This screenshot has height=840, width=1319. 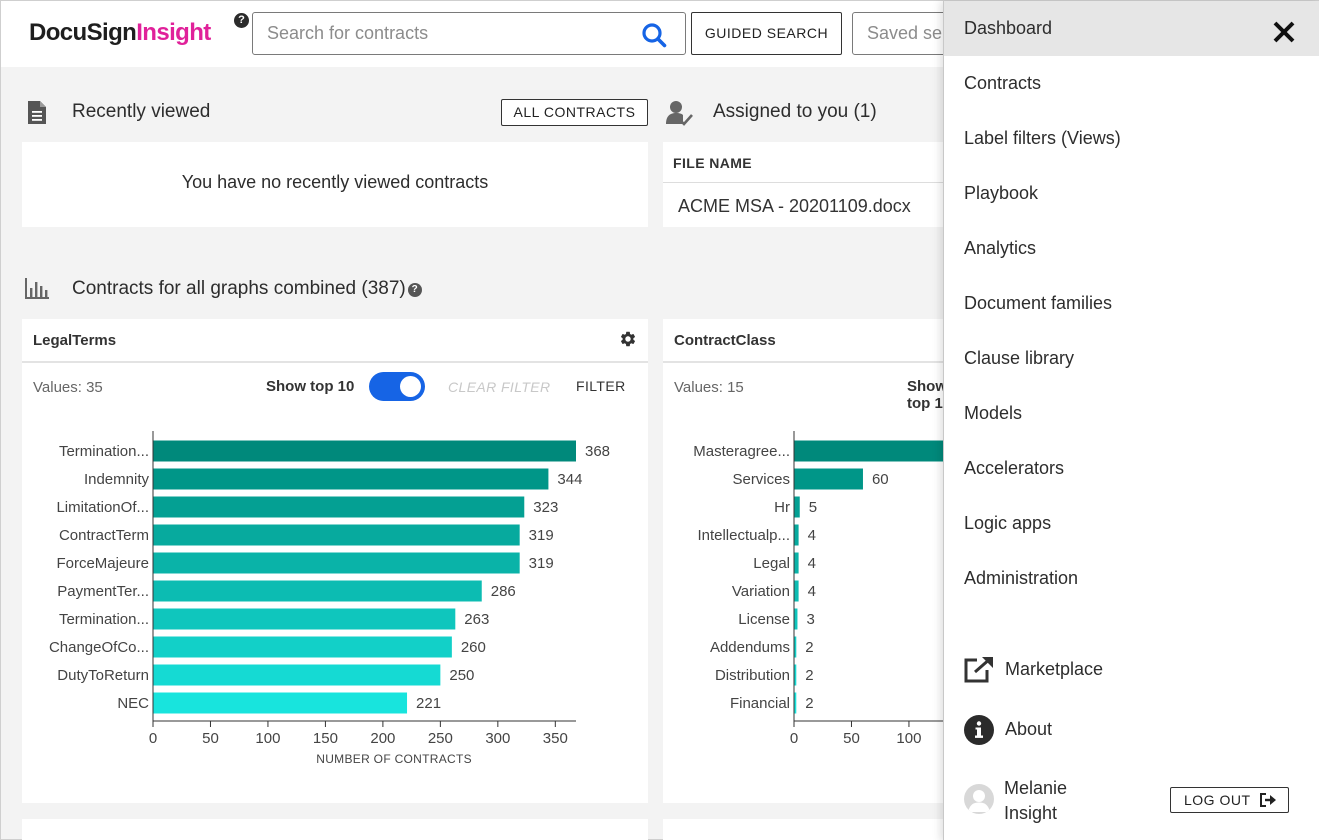 I want to click on chart-category-label: License, so click(x=764, y=619).